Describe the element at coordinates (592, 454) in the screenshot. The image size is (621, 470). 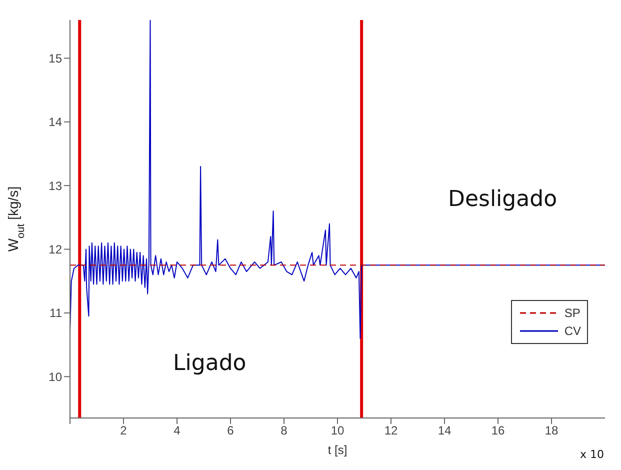
I see `text: x 10` at that location.